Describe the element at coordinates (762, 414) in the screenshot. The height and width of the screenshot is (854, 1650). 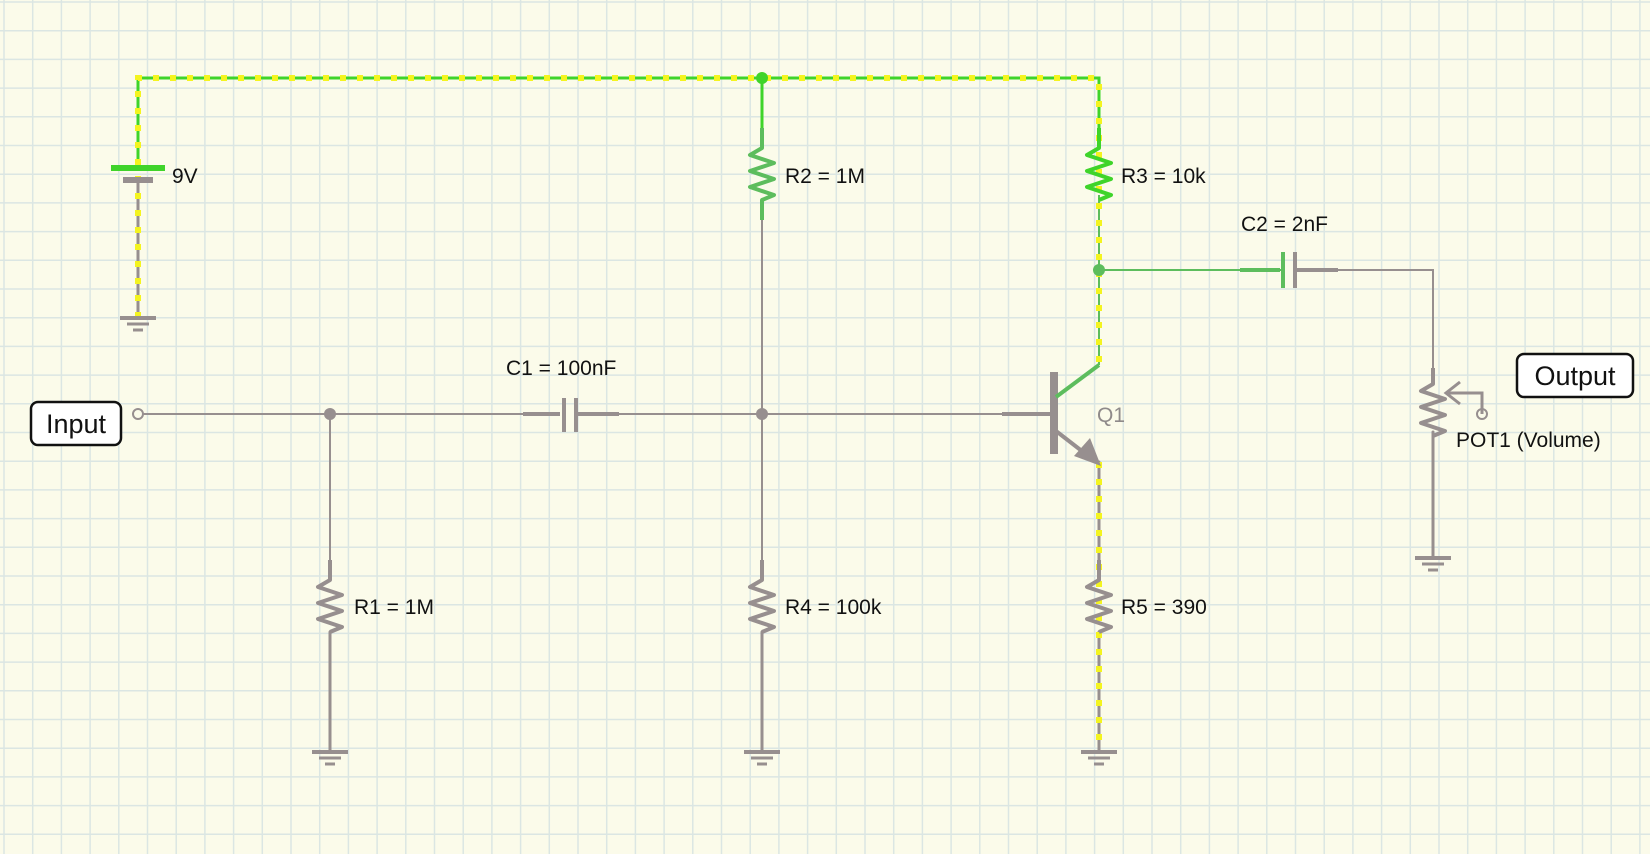
I see `base-node` at that location.